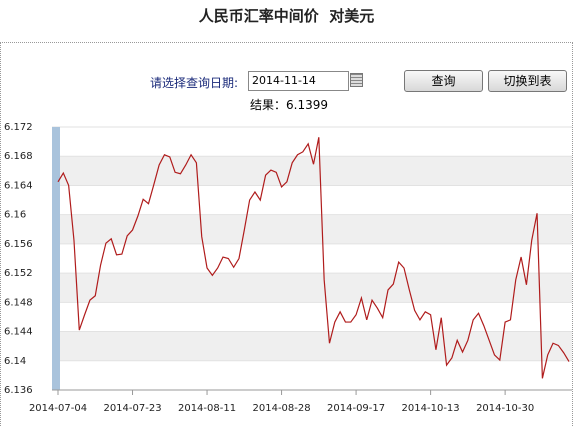  I want to click on y-tick-label: 6.152, so click(18, 273).